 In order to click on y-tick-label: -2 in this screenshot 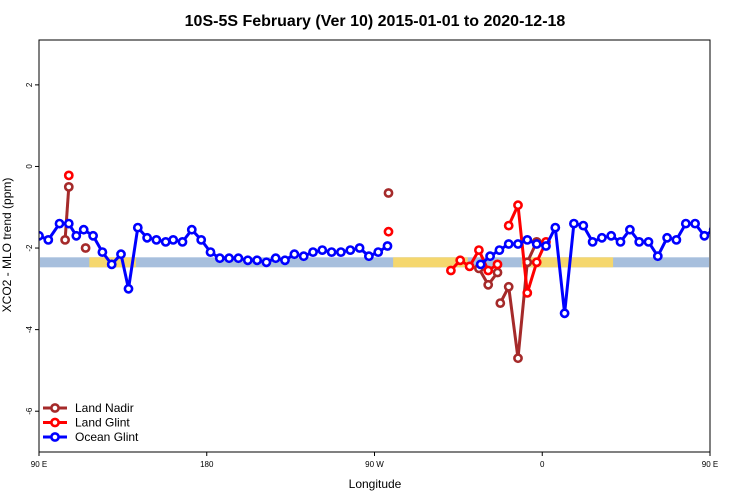, I will do `click(29, 248)`.